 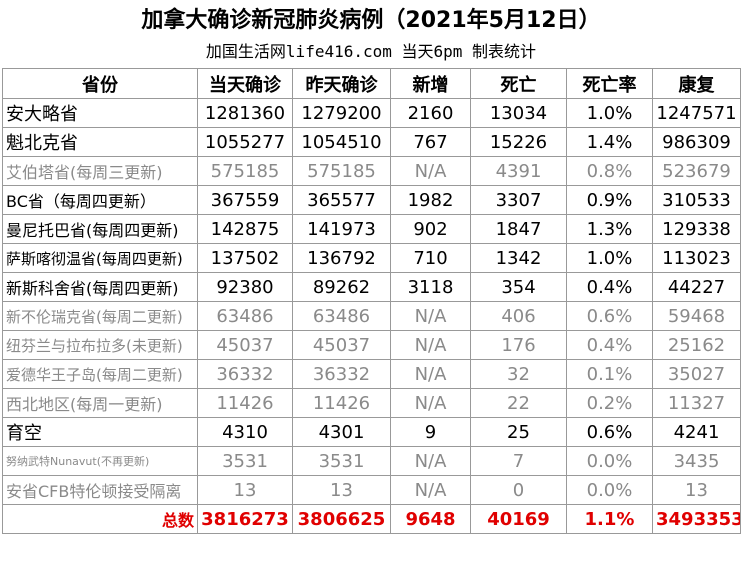 What do you see at coordinates (518, 461) in the screenshot?
I see `value-cell: 7` at bounding box center [518, 461].